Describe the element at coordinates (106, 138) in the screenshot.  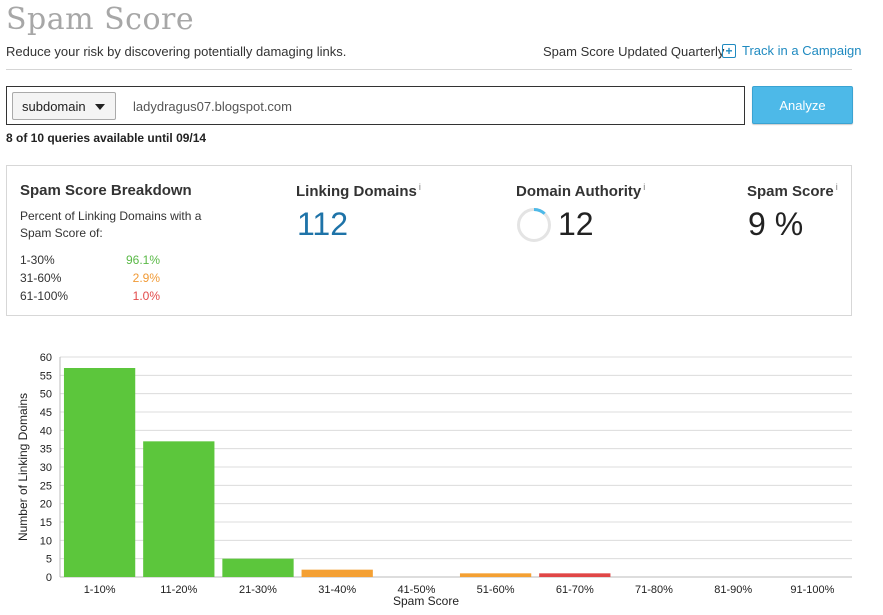
I see `query-quota: 8 of 10 queries available until 09/14` at that location.